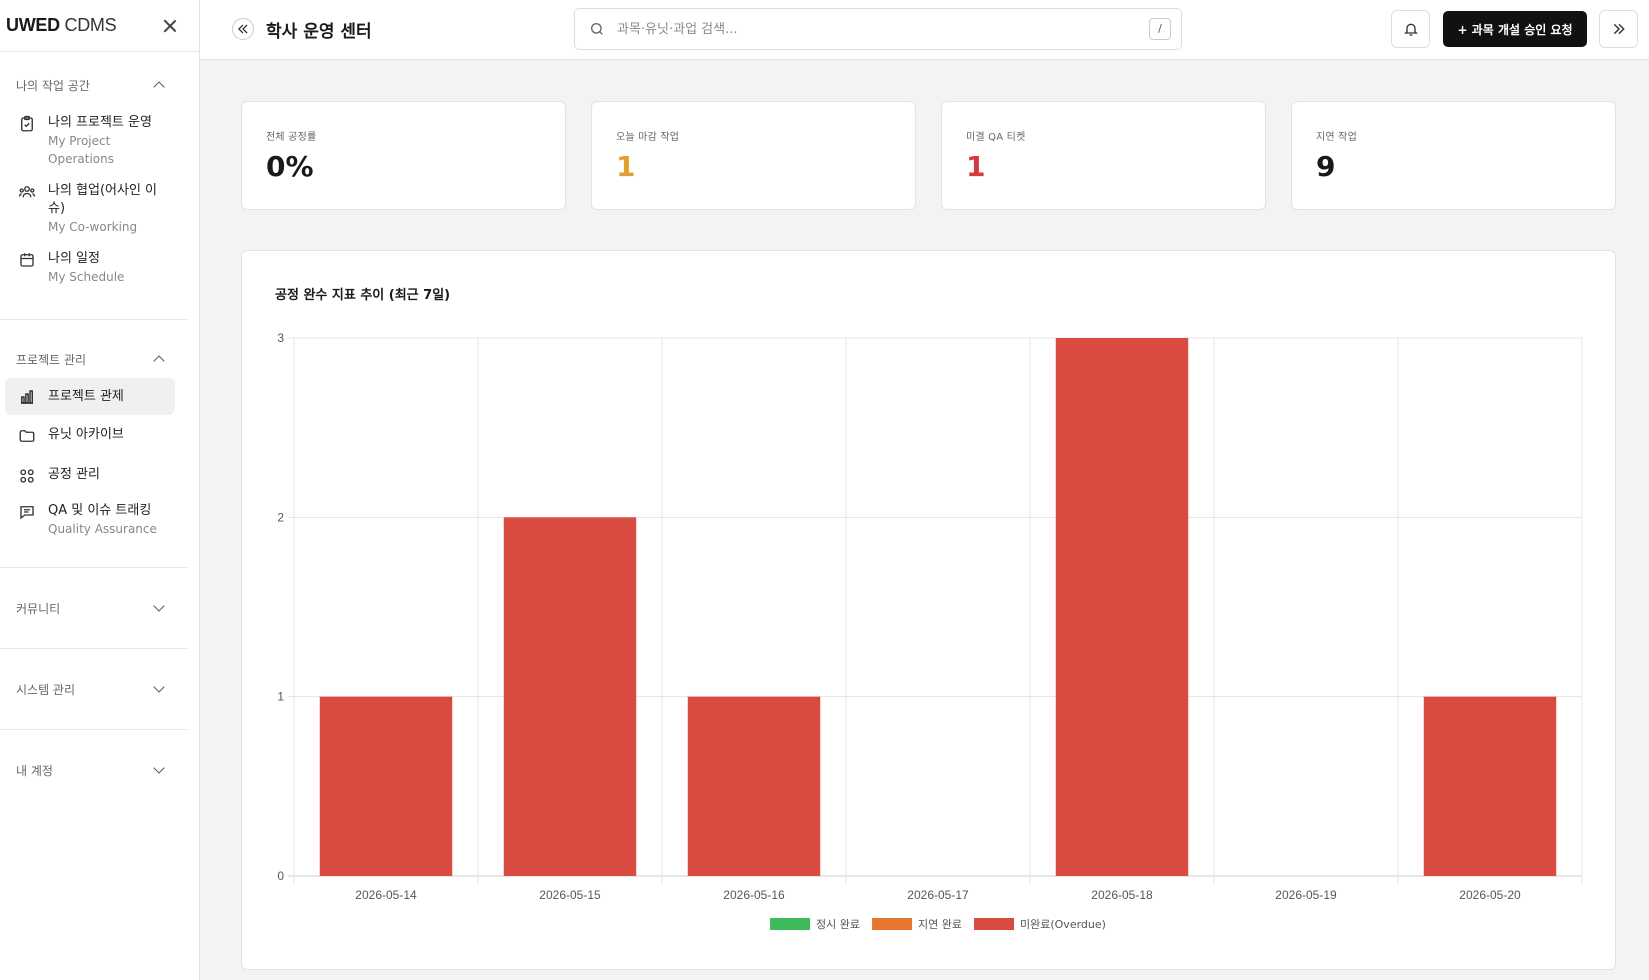  Describe the element at coordinates (1122, 895) in the screenshot. I see `x-tick-label: 2026-05-18` at that location.